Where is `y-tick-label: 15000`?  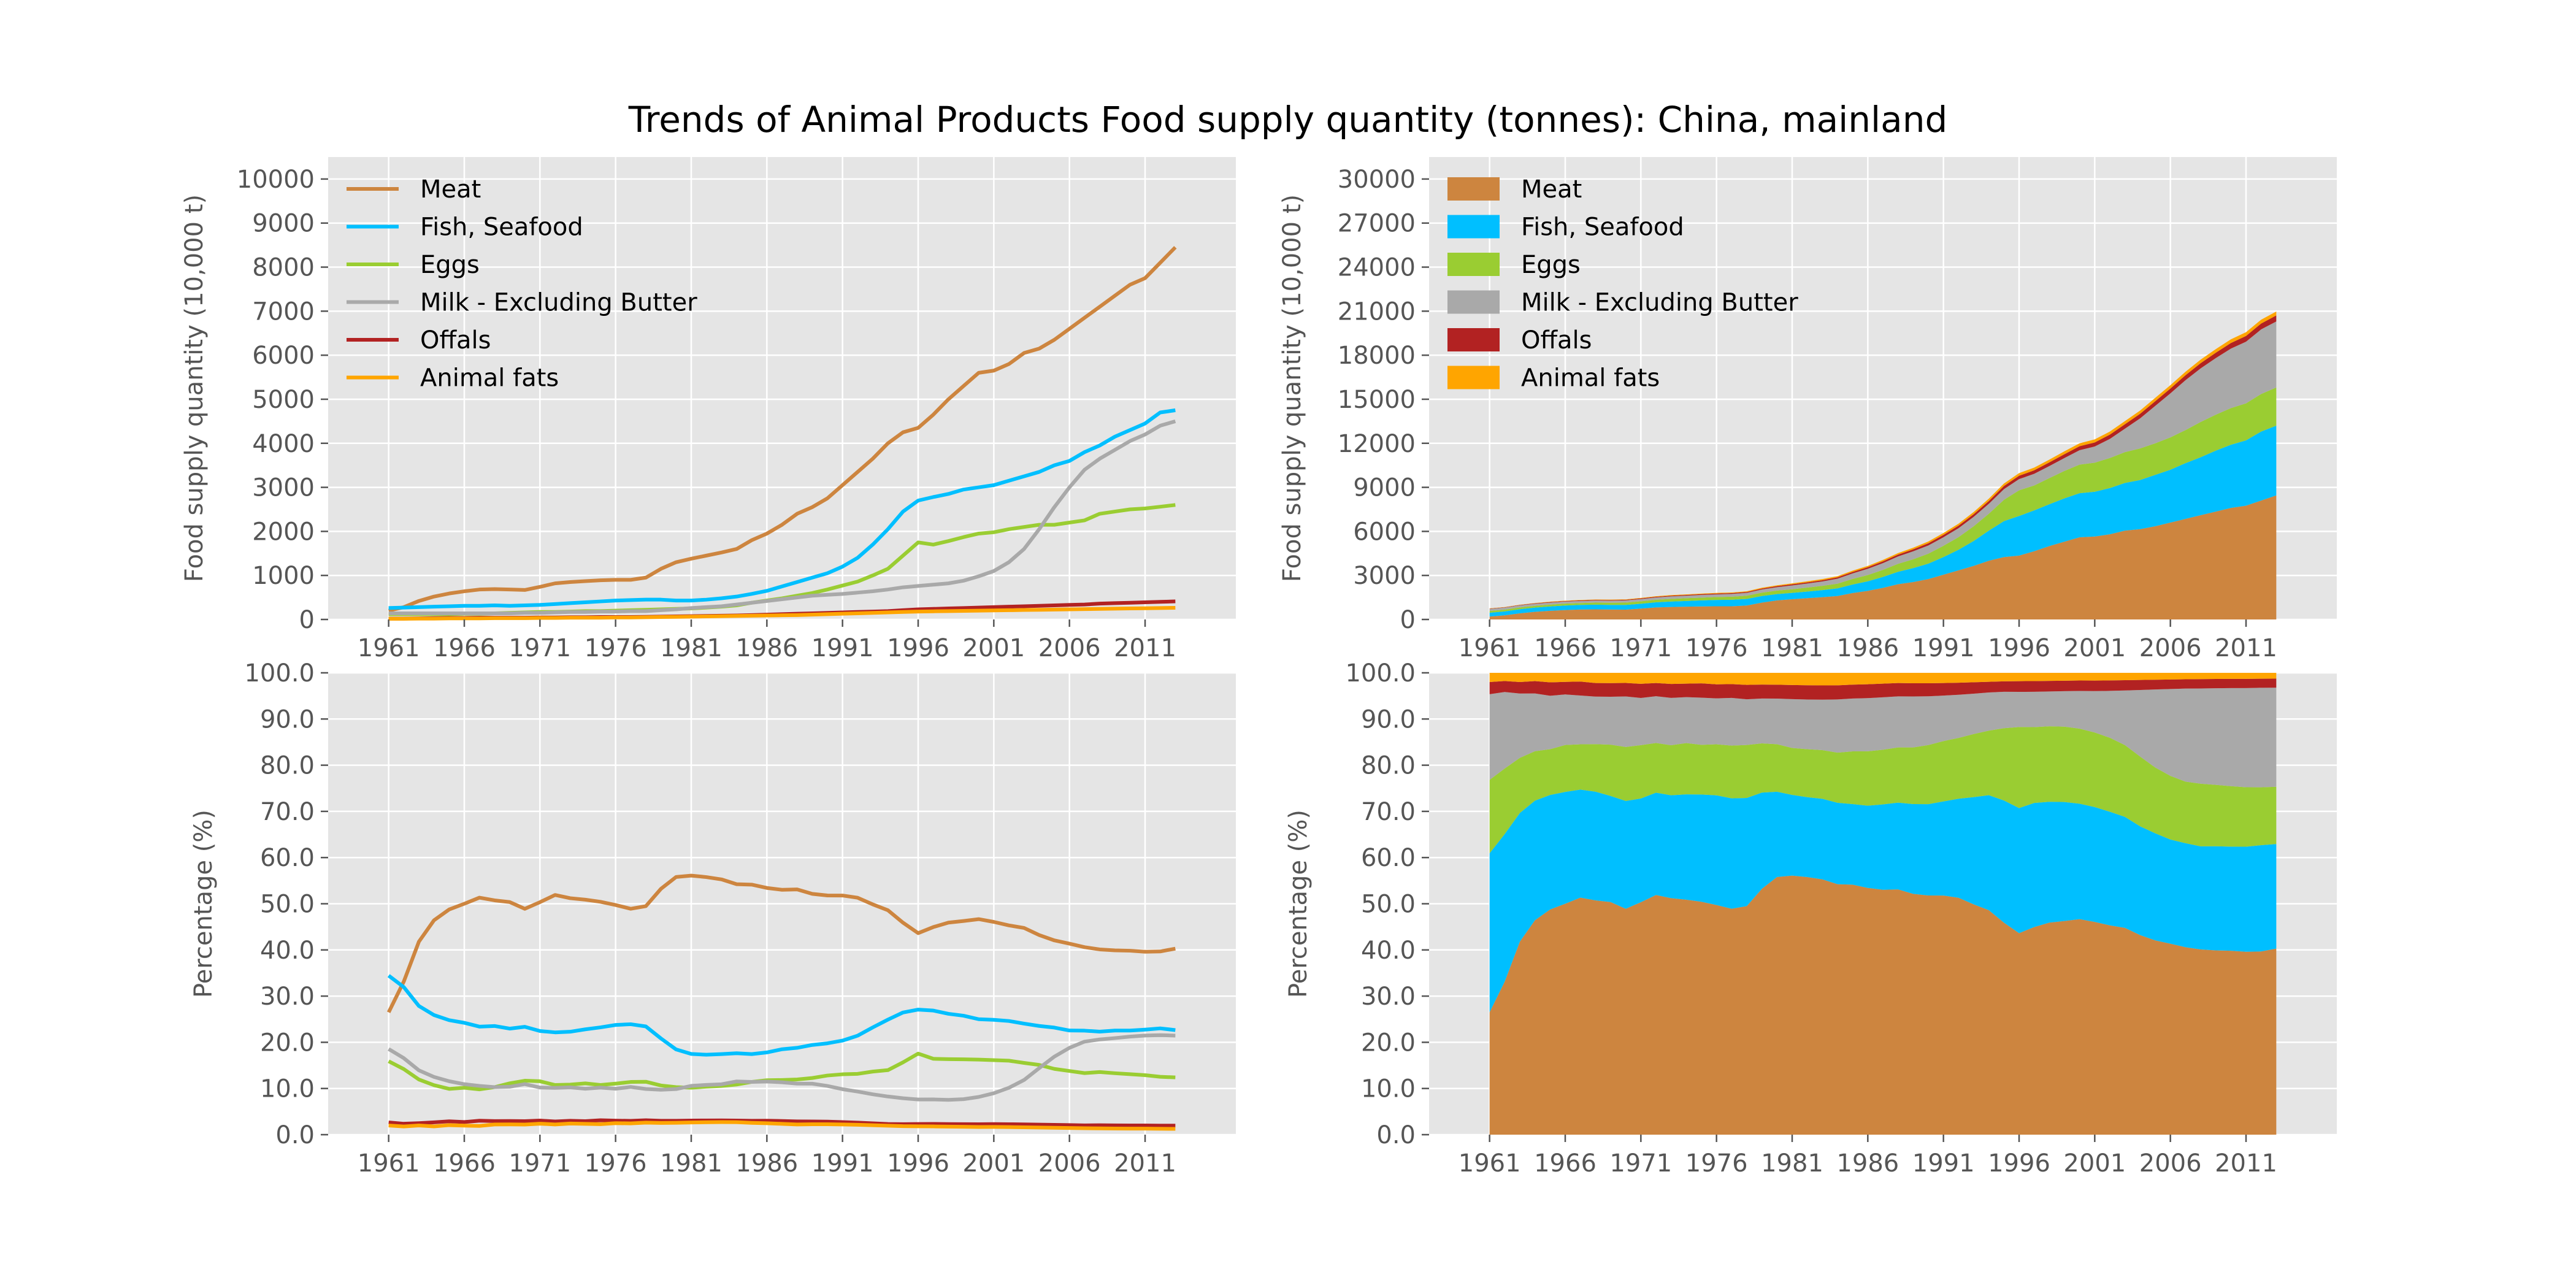
y-tick-label: 15000 is located at coordinates (1377, 400).